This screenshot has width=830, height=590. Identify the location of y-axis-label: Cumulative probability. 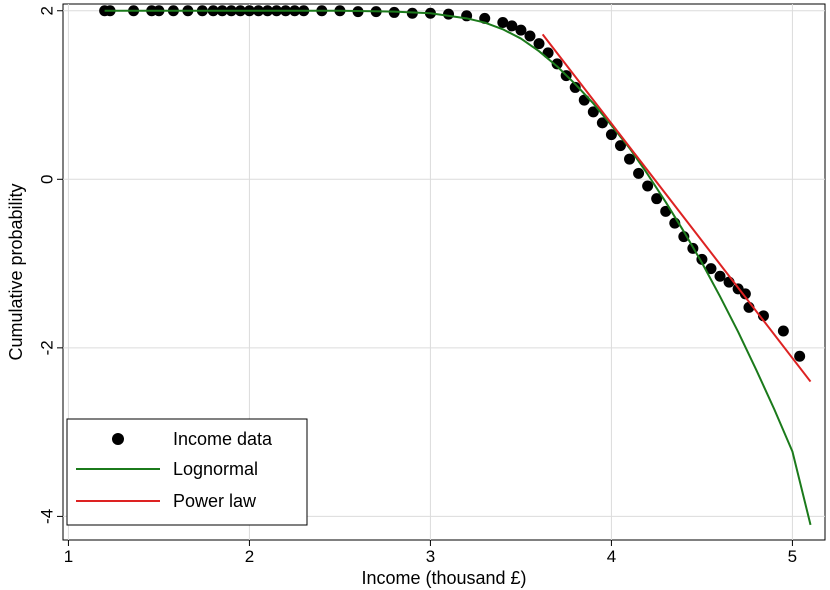
(16, 271).